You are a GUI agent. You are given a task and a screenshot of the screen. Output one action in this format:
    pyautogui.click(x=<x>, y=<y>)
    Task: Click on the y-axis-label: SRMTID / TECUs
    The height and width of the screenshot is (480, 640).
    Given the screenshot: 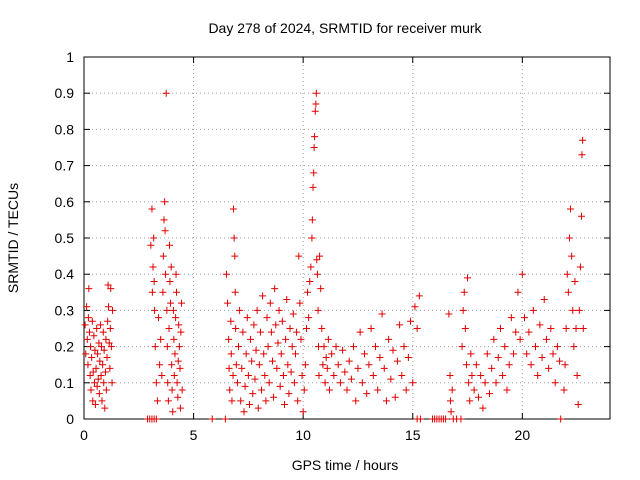 What is the action you would take?
    pyautogui.click(x=13, y=238)
    